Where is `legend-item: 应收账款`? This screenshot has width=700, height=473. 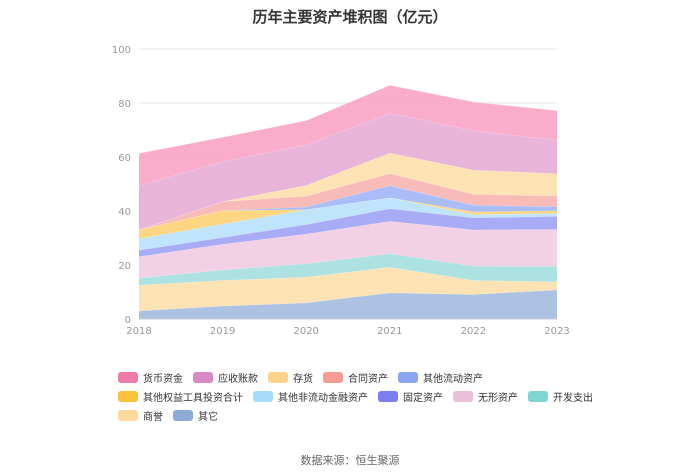
legend-item: 应收账款 is located at coordinates (225, 377).